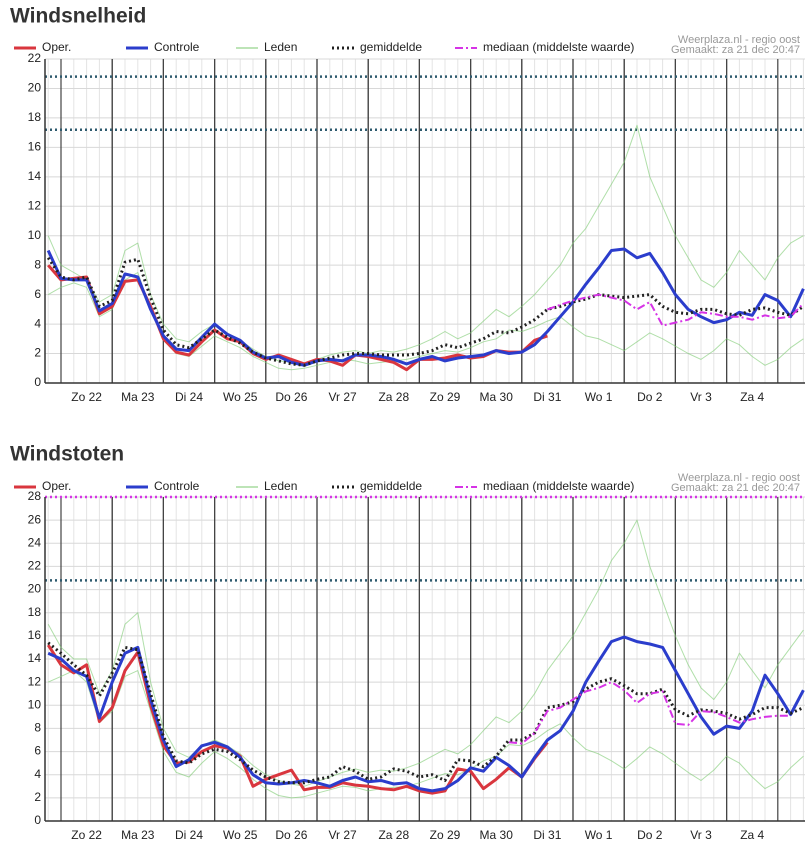  I want to click on y-tick-label: 28, so click(35, 496).